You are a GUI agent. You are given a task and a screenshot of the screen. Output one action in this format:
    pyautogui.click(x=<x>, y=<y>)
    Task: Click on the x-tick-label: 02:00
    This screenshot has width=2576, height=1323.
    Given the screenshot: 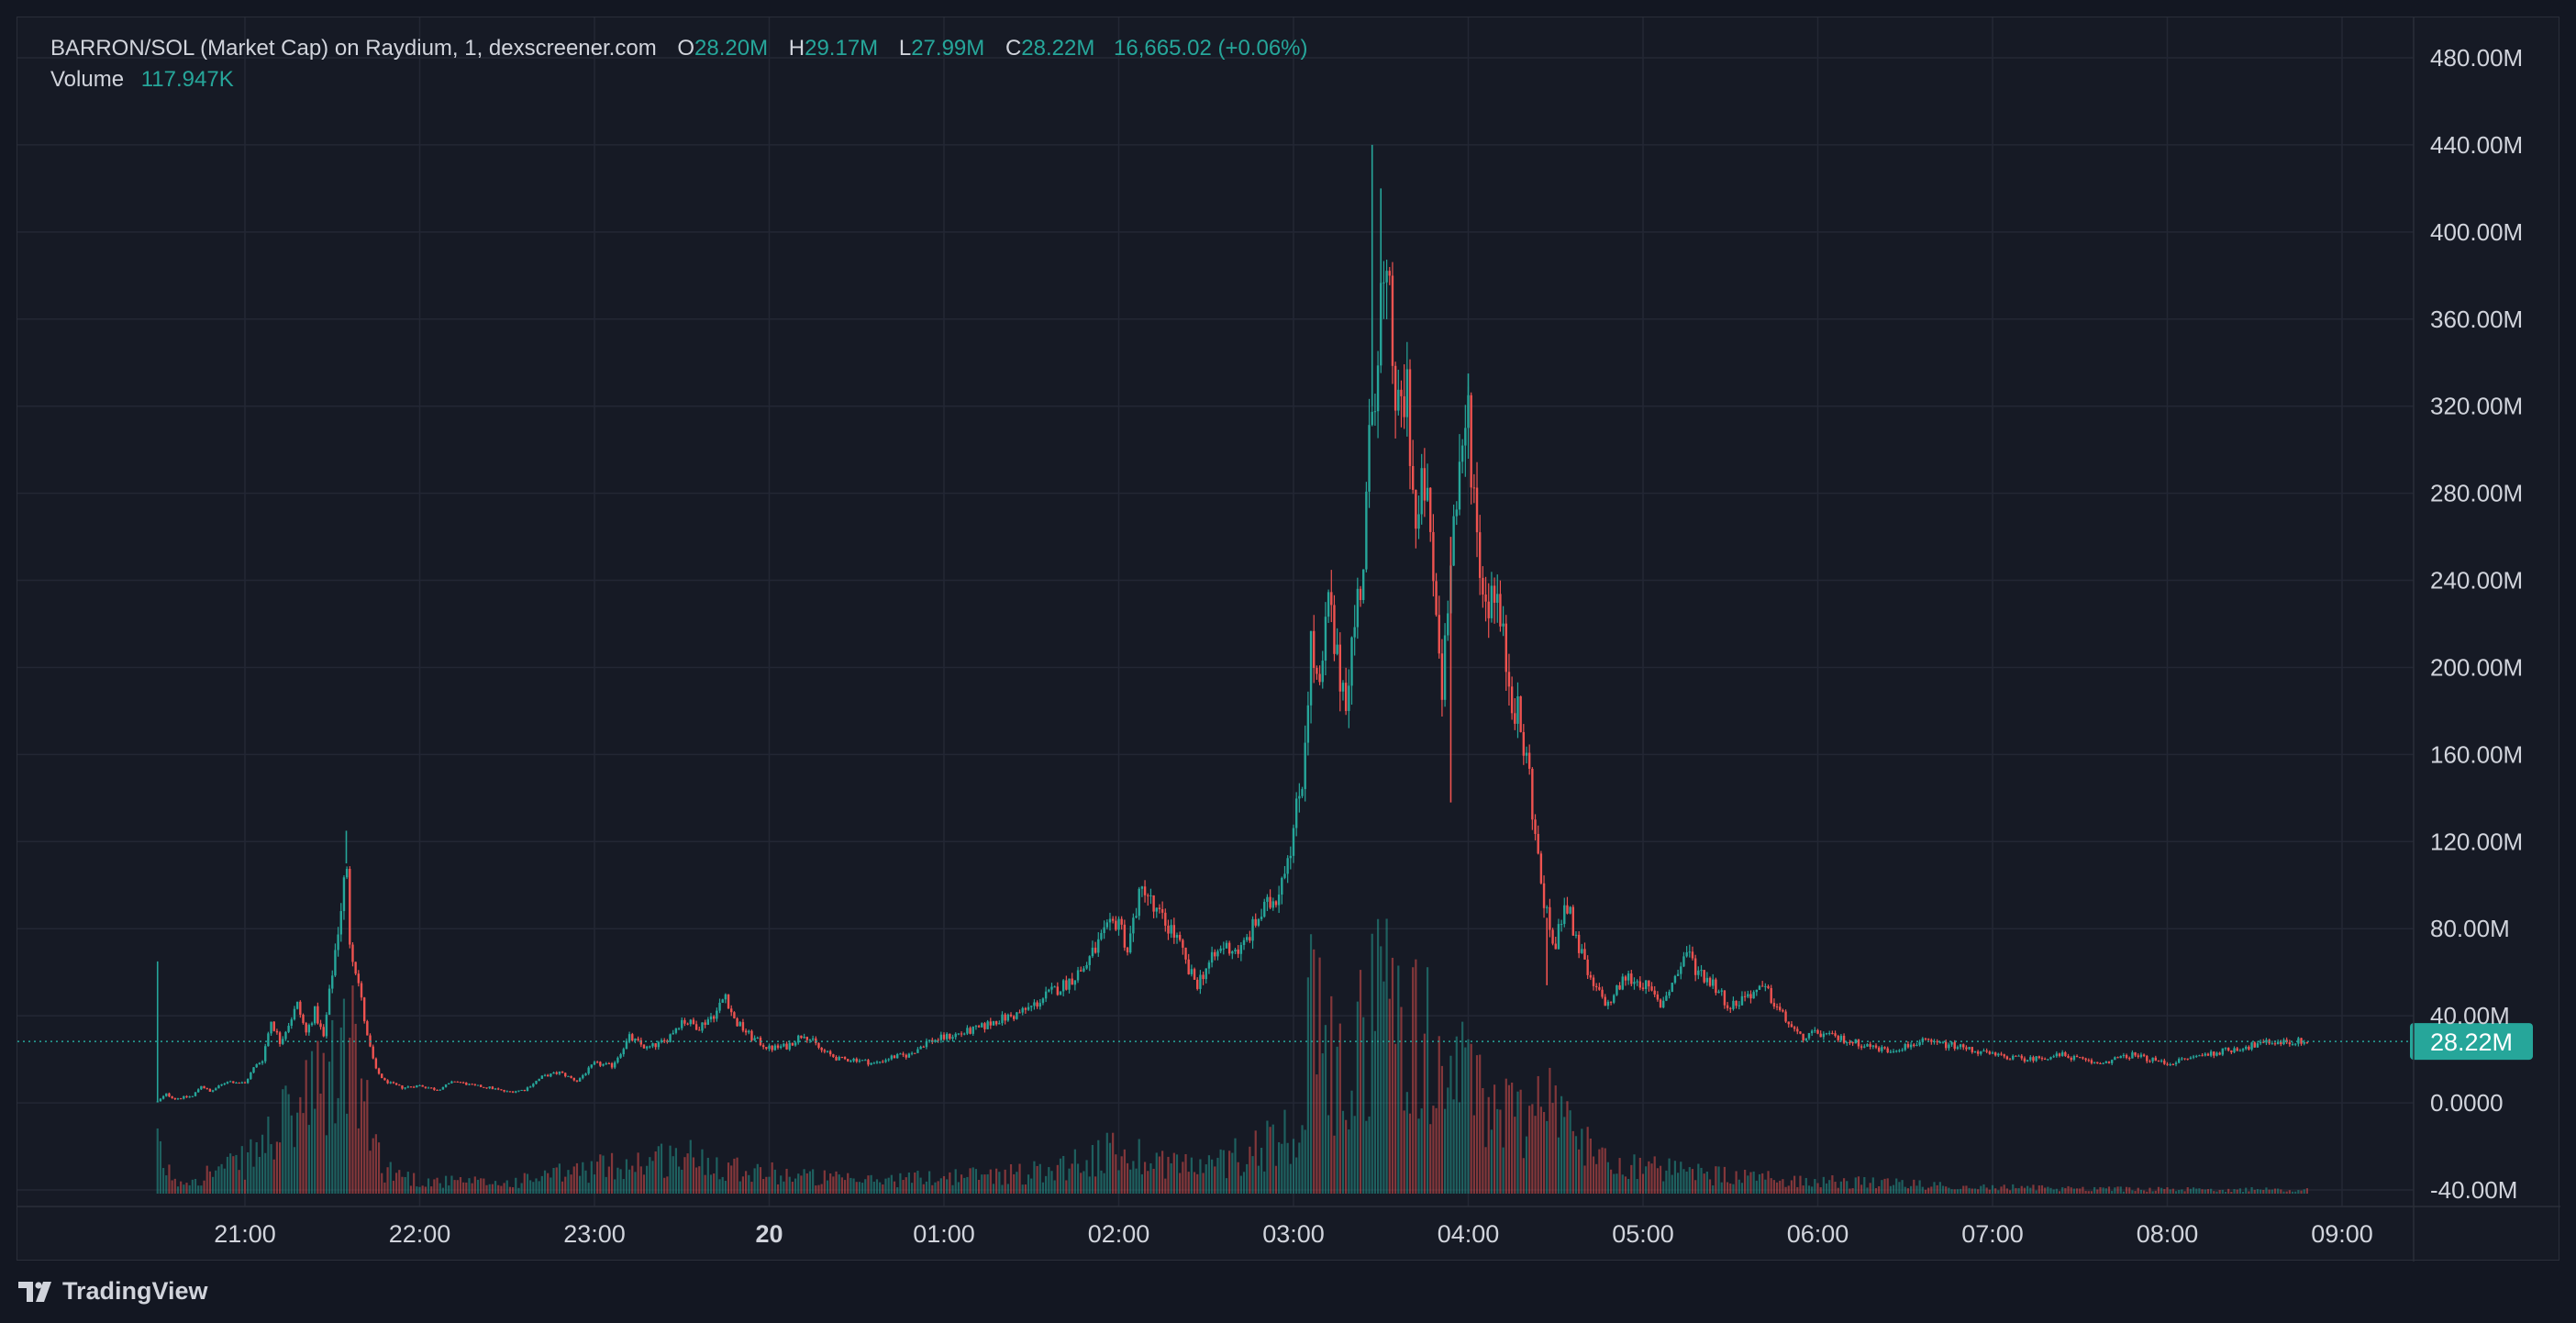 What is the action you would take?
    pyautogui.click(x=1119, y=1234)
    